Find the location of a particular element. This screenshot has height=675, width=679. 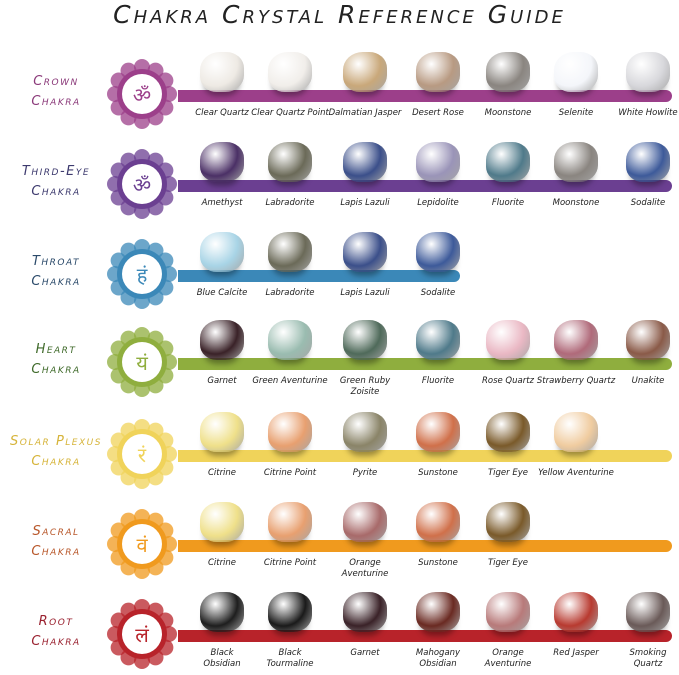

svg-text: लं is located at coordinates (142, 635).